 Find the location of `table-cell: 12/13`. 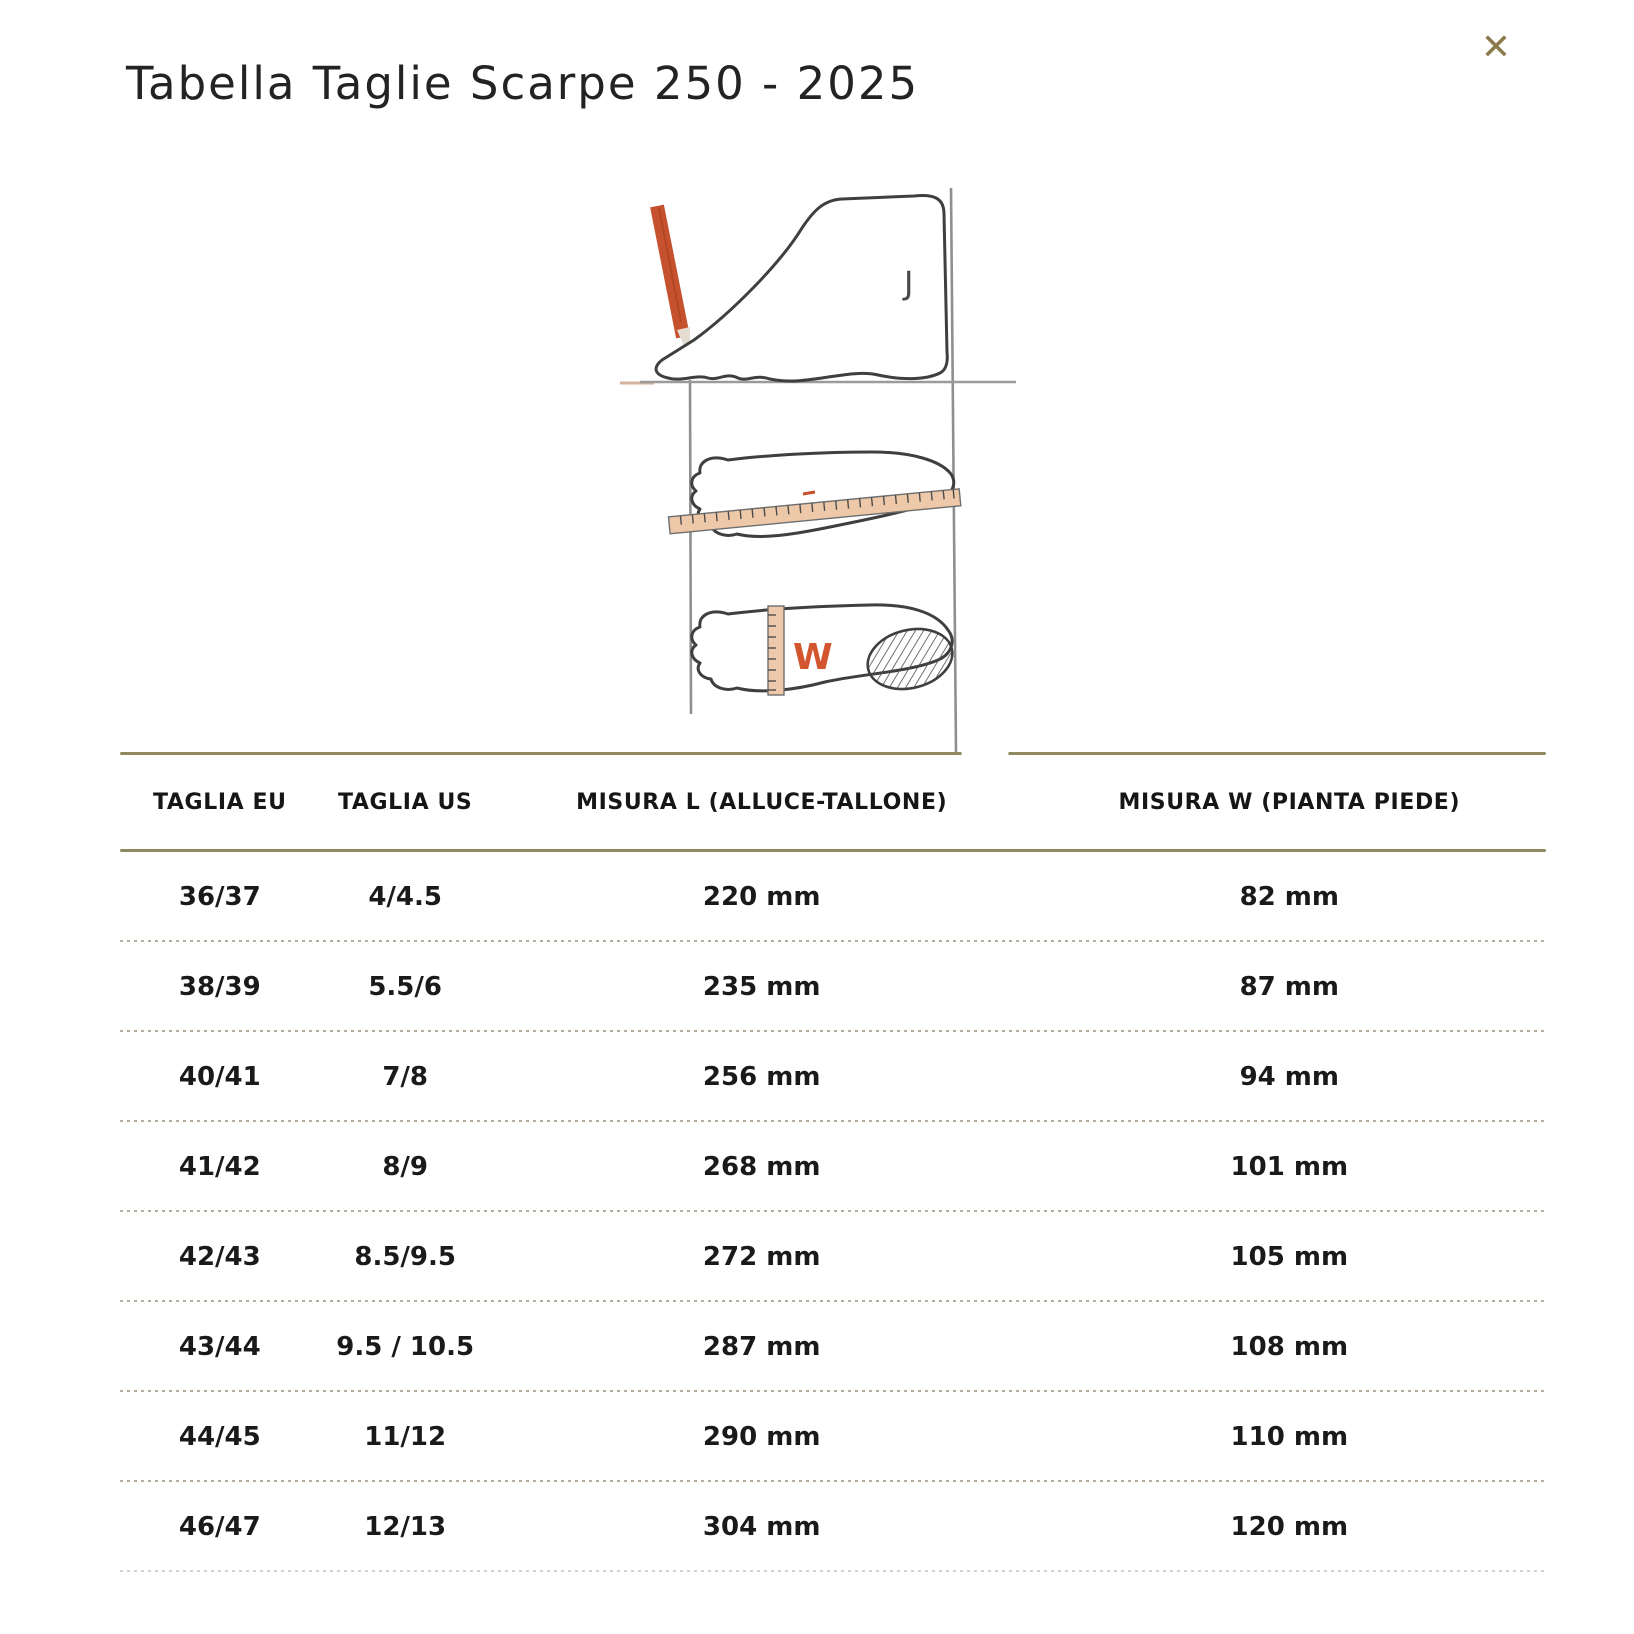

table-cell: 12/13 is located at coordinates (405, 1527).